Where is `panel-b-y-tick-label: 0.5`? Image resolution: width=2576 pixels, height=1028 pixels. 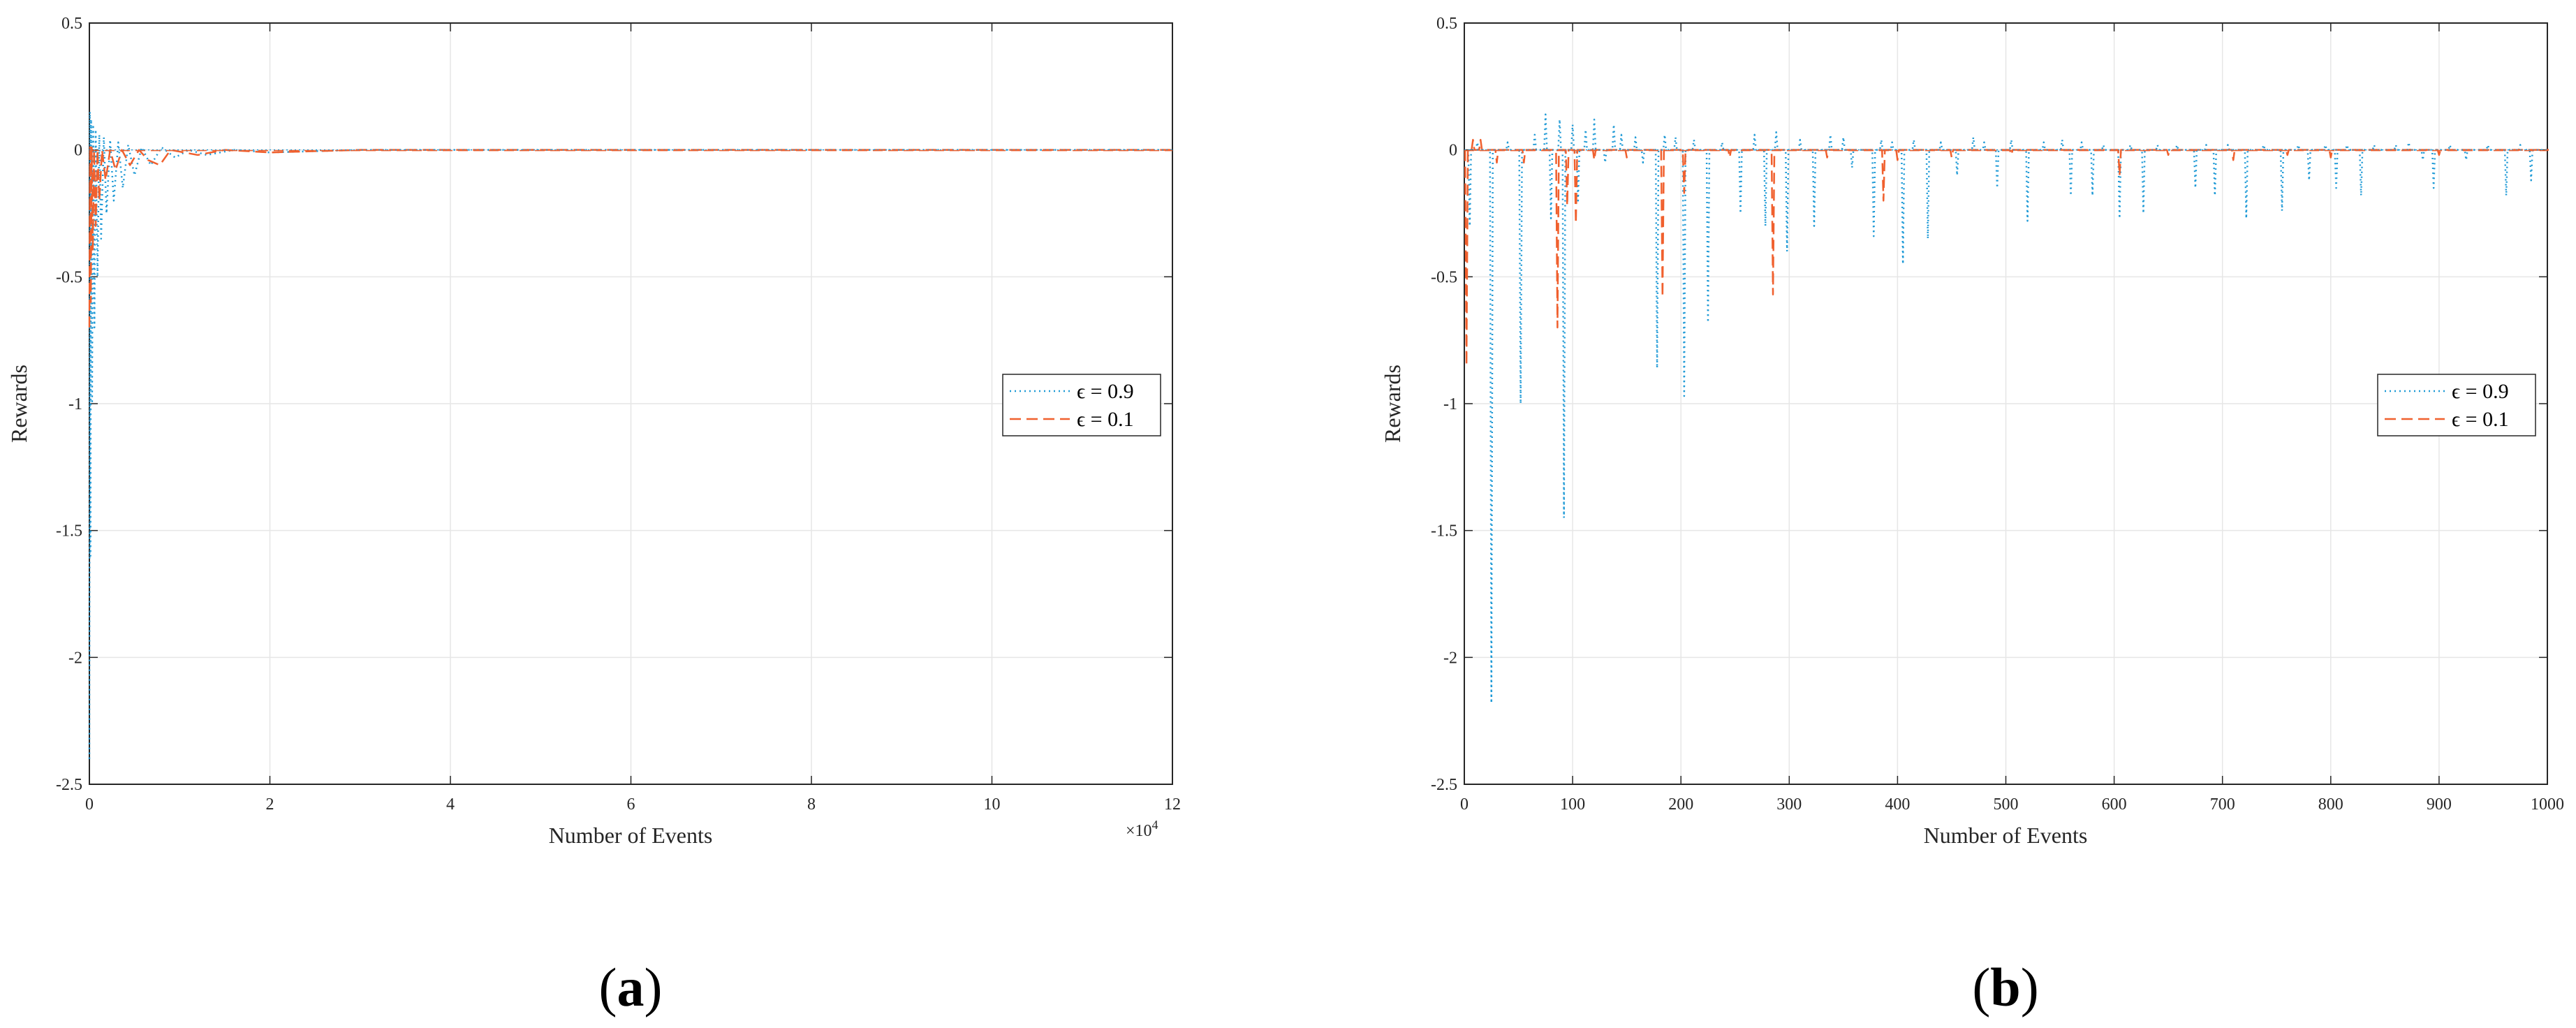
panel-b-y-tick-label: 0.5 is located at coordinates (1446, 24).